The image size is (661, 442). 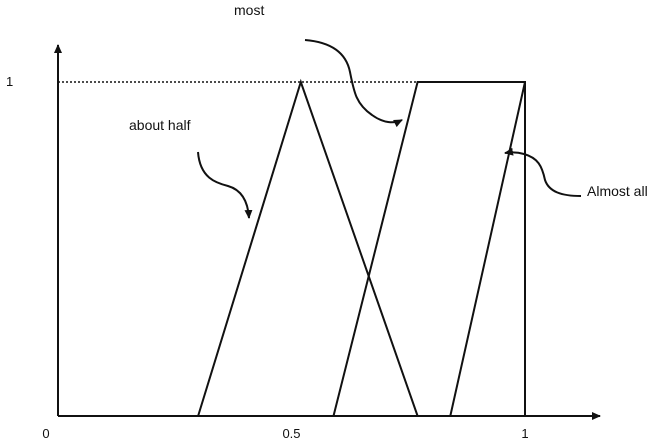 What do you see at coordinates (45, 433) in the screenshot?
I see `x-tick-label-0: 0` at bounding box center [45, 433].